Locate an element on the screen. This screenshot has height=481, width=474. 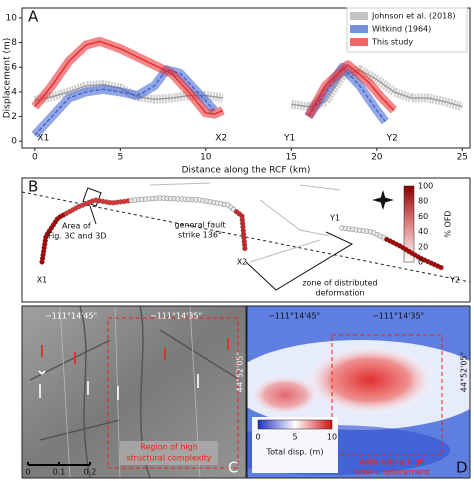
note: strike 136° is located at coordinates (200, 235).